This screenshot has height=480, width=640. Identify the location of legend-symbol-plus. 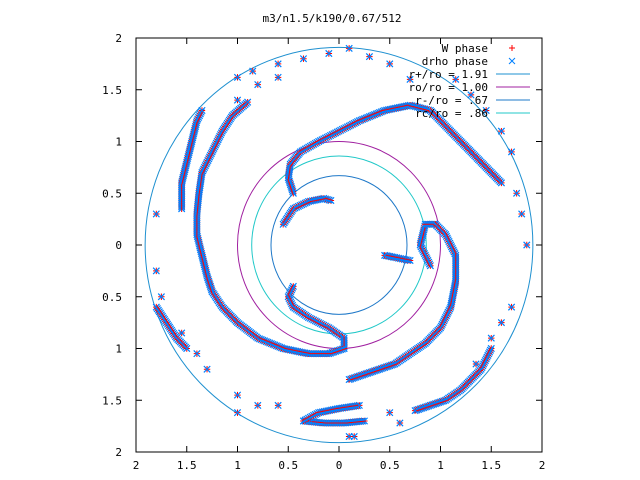
(512, 48).